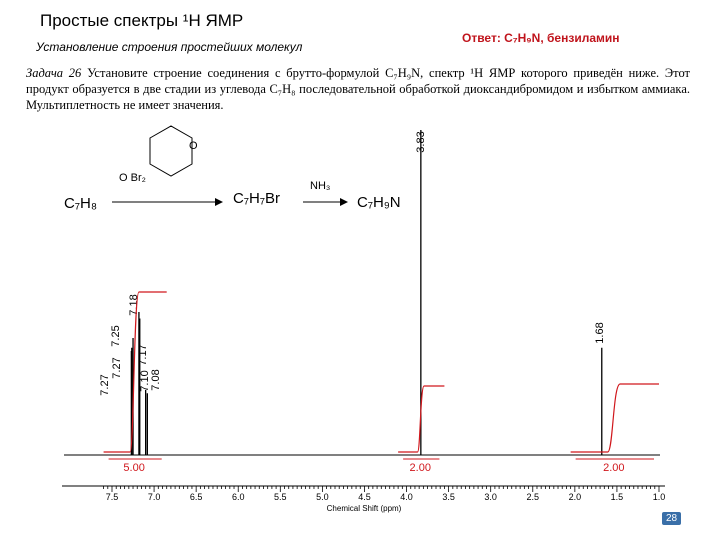 Image resolution: width=720 pixels, height=540 pixels. What do you see at coordinates (379, 202) in the screenshot?
I see `product-formula: C₇H₉N` at bounding box center [379, 202].